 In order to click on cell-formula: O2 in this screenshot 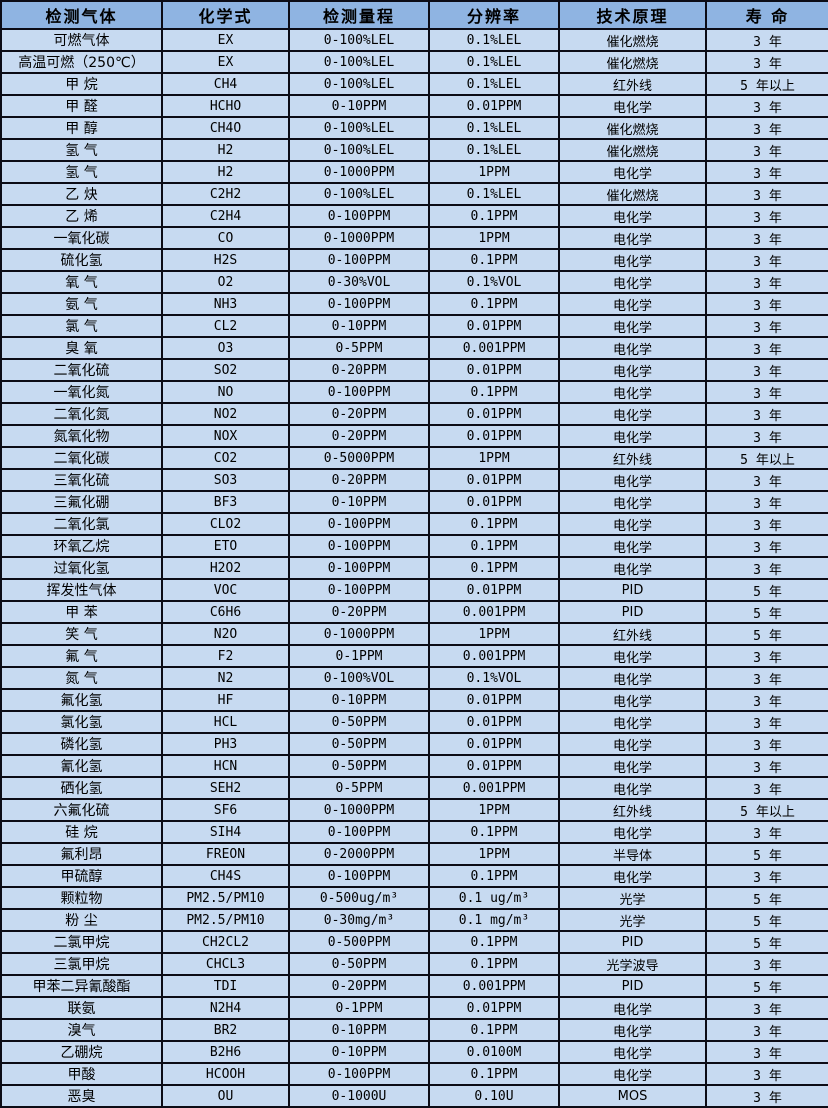, I will do `click(225, 282)`.